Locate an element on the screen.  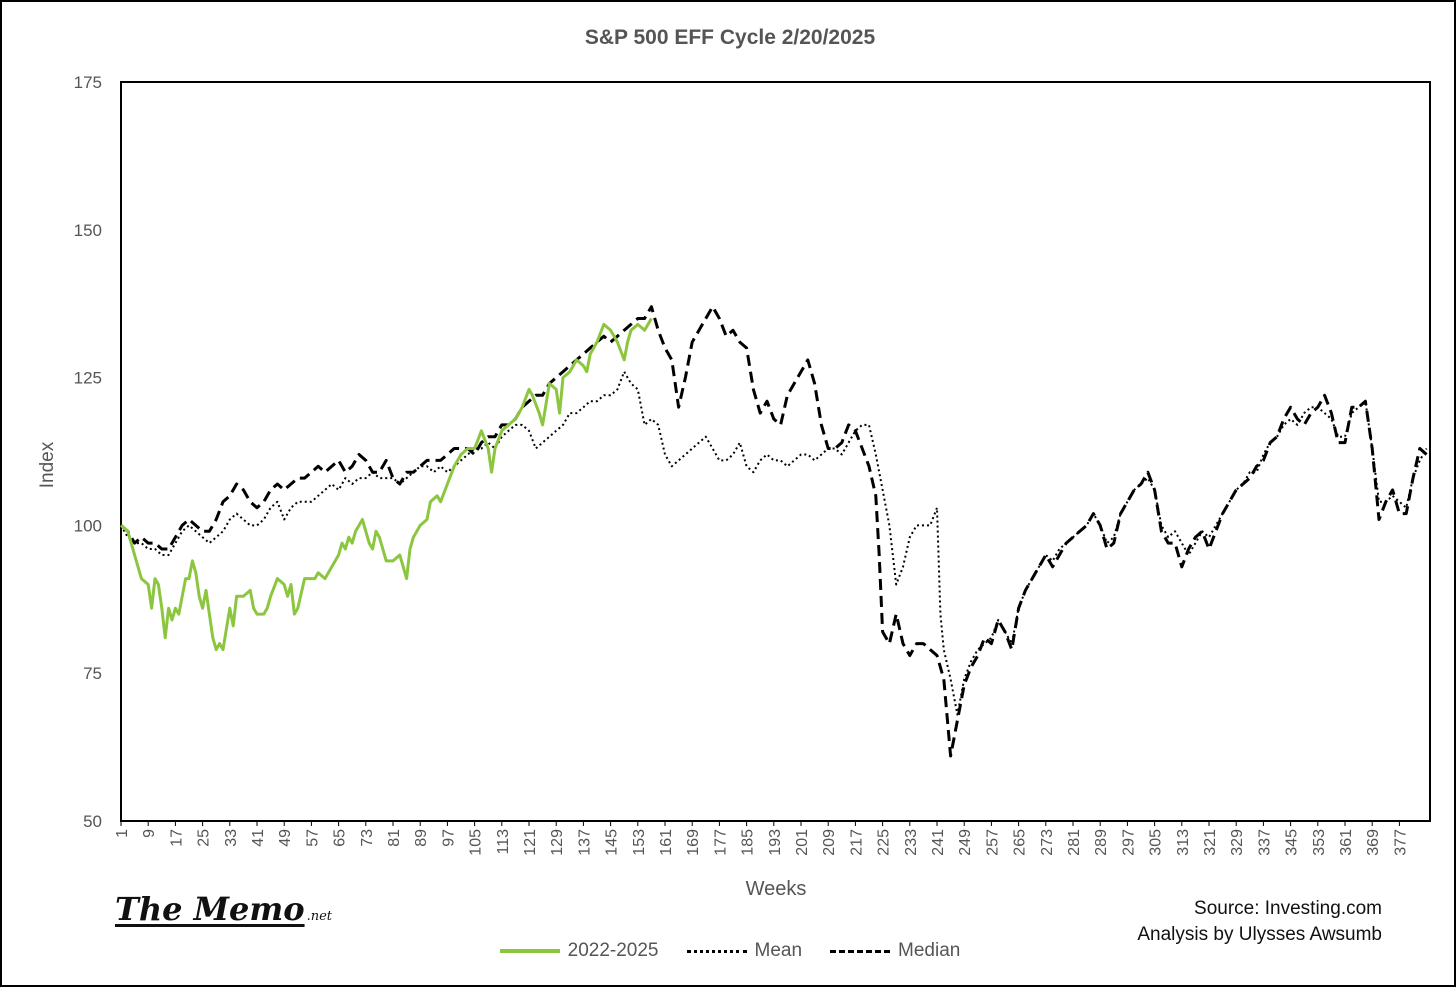
legend-item-mean: Mean is located at coordinates (744, 951).